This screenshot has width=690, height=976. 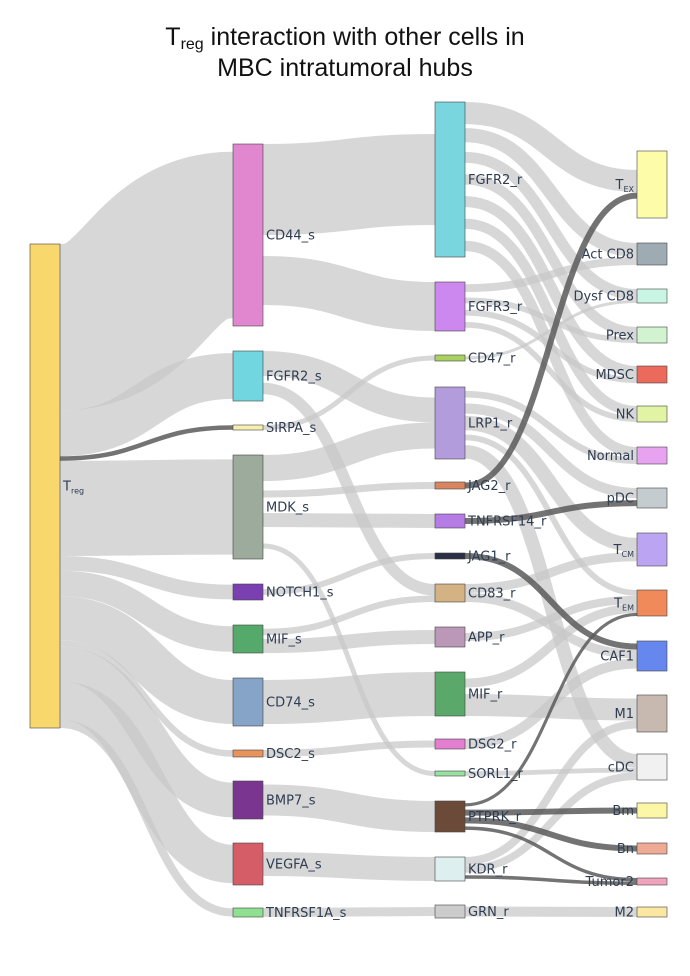 What do you see at coordinates (551, 854) in the screenshot?
I see `link-PTPRK_r-to-Tumor2` at bounding box center [551, 854].